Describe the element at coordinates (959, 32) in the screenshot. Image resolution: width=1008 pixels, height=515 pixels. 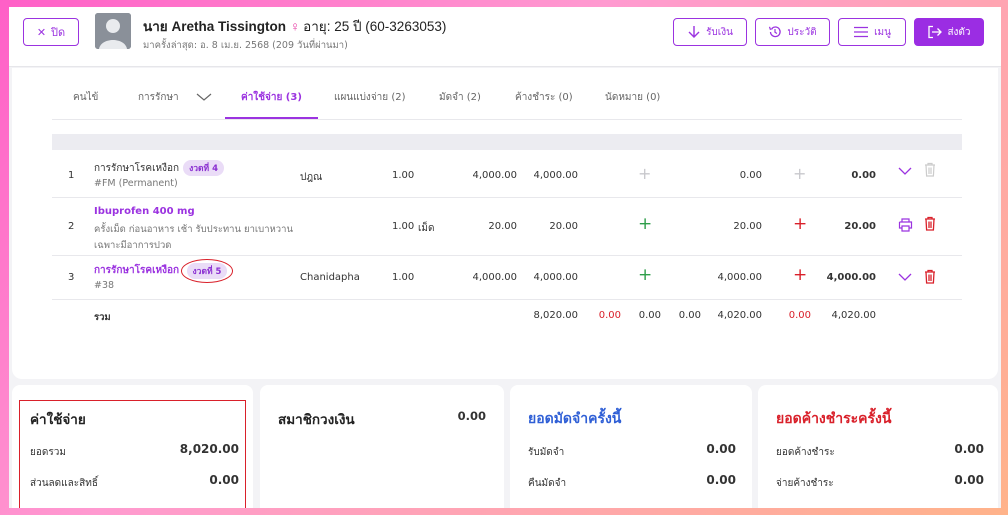
I see `send-queue-label: ส่งตัว` at that location.